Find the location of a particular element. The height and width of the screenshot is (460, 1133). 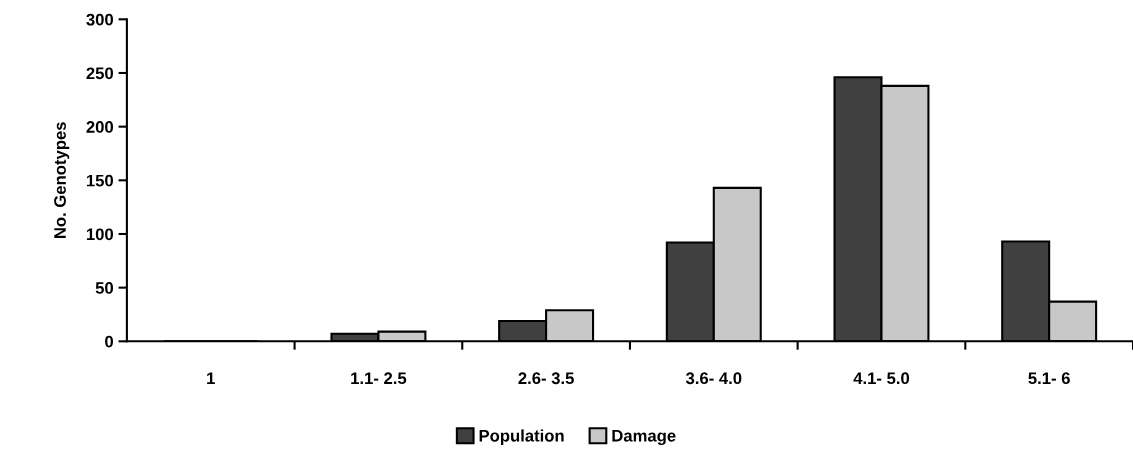

x-tick-label: 1 is located at coordinates (211, 378).